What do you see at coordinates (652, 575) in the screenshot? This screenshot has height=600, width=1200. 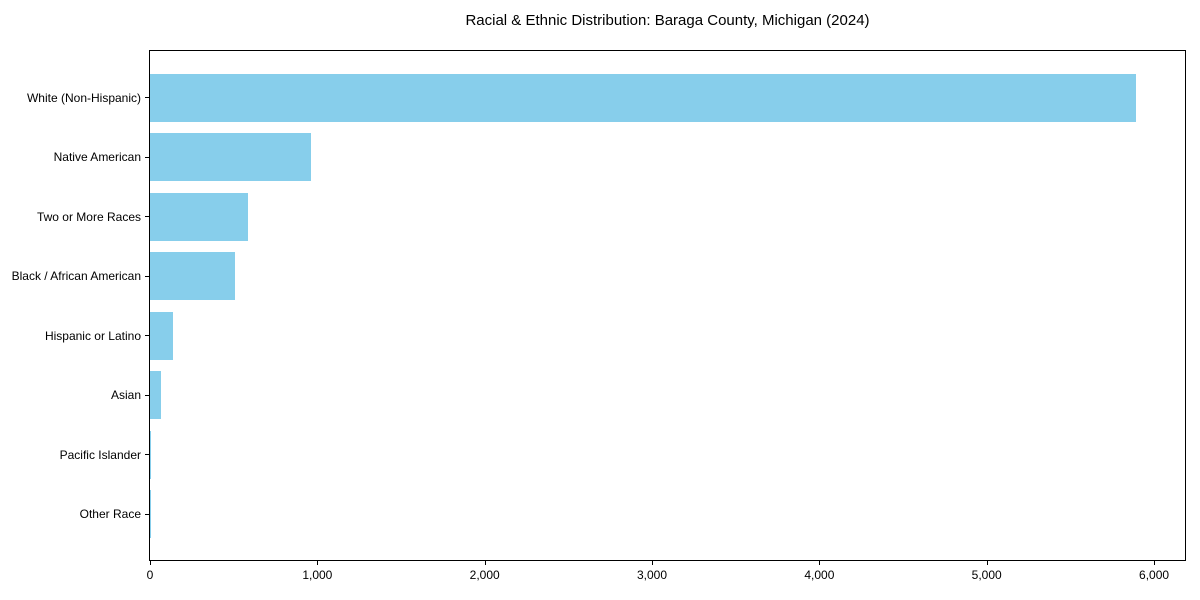 I see `x-tick-label: 3,000` at bounding box center [652, 575].